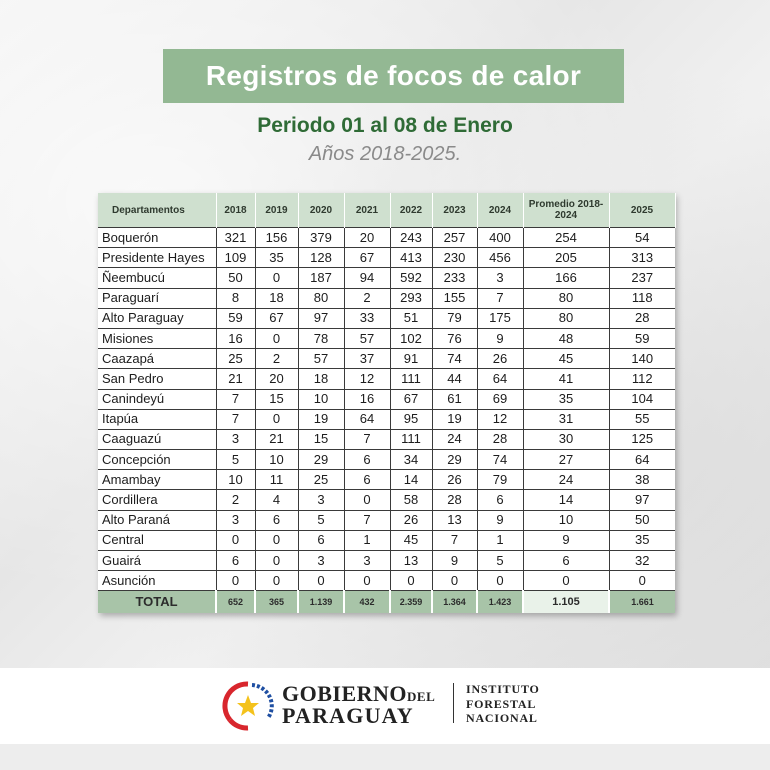  Describe the element at coordinates (453, 703) in the screenshot. I see `footer-divider` at that location.